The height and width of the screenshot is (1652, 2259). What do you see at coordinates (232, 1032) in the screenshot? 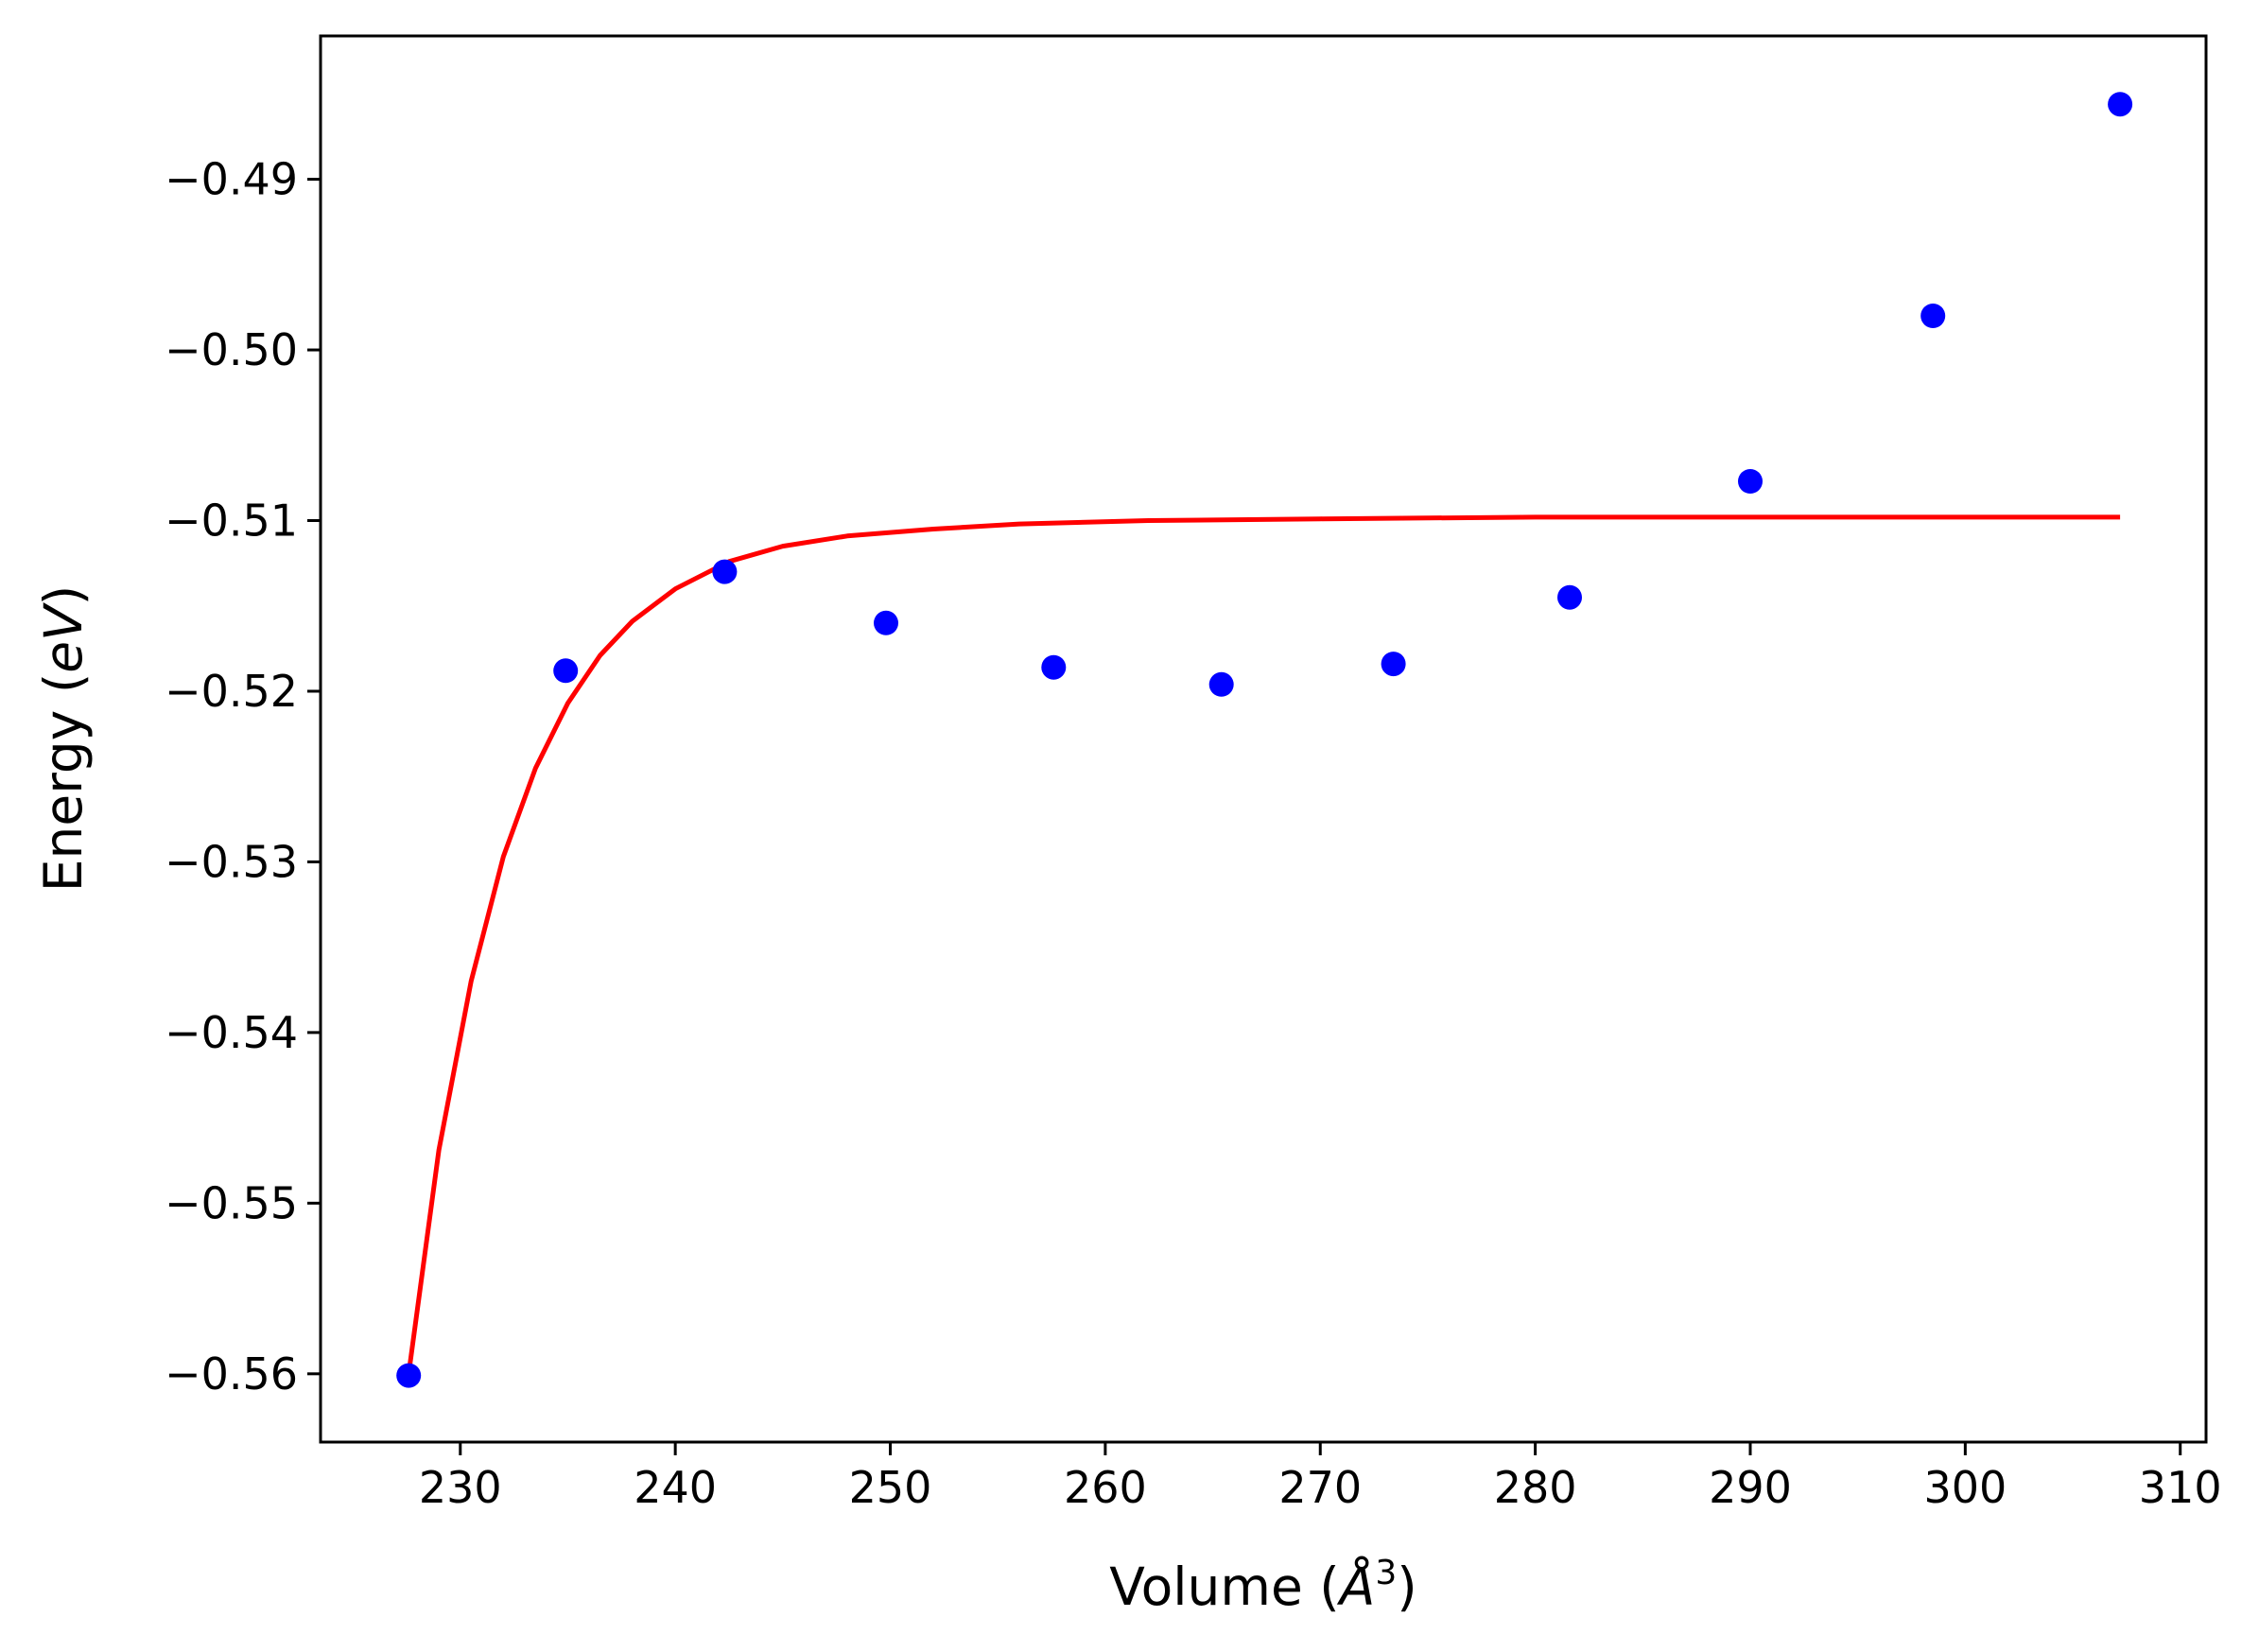
I see `y-tick-label: −0.54` at bounding box center [232, 1032].